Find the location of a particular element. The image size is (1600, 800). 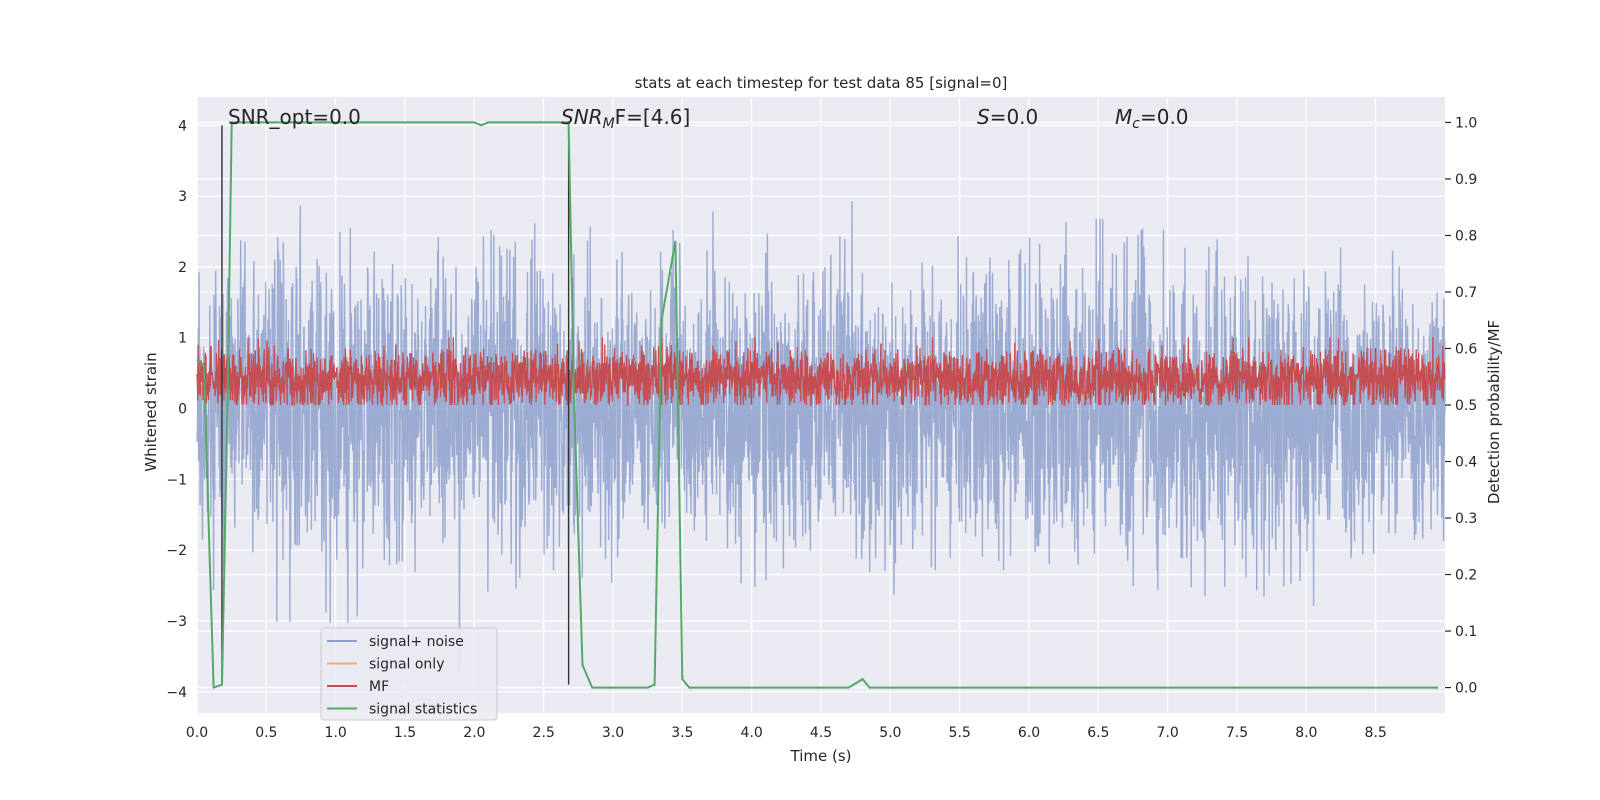

annotation-snr-mf: SNRMF=[4.6] is located at coordinates (625, 118).